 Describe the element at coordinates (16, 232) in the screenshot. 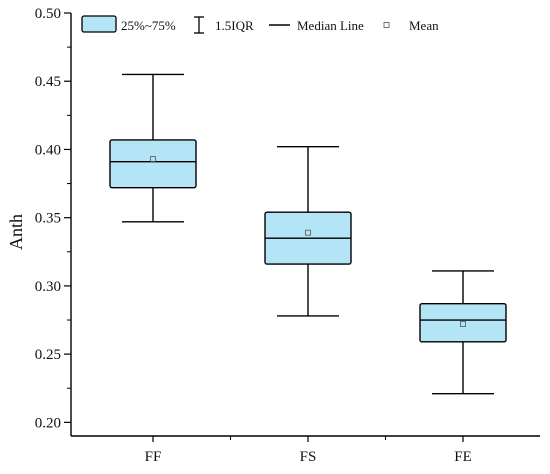

I see `y-axis-title: Anth` at that location.